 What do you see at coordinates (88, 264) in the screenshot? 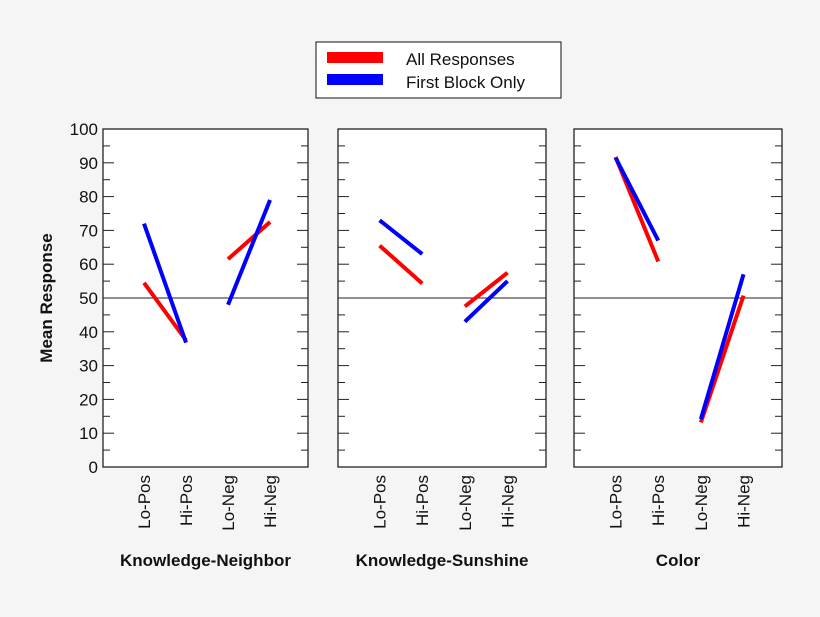
I see `y-tick-label: 60` at bounding box center [88, 264].